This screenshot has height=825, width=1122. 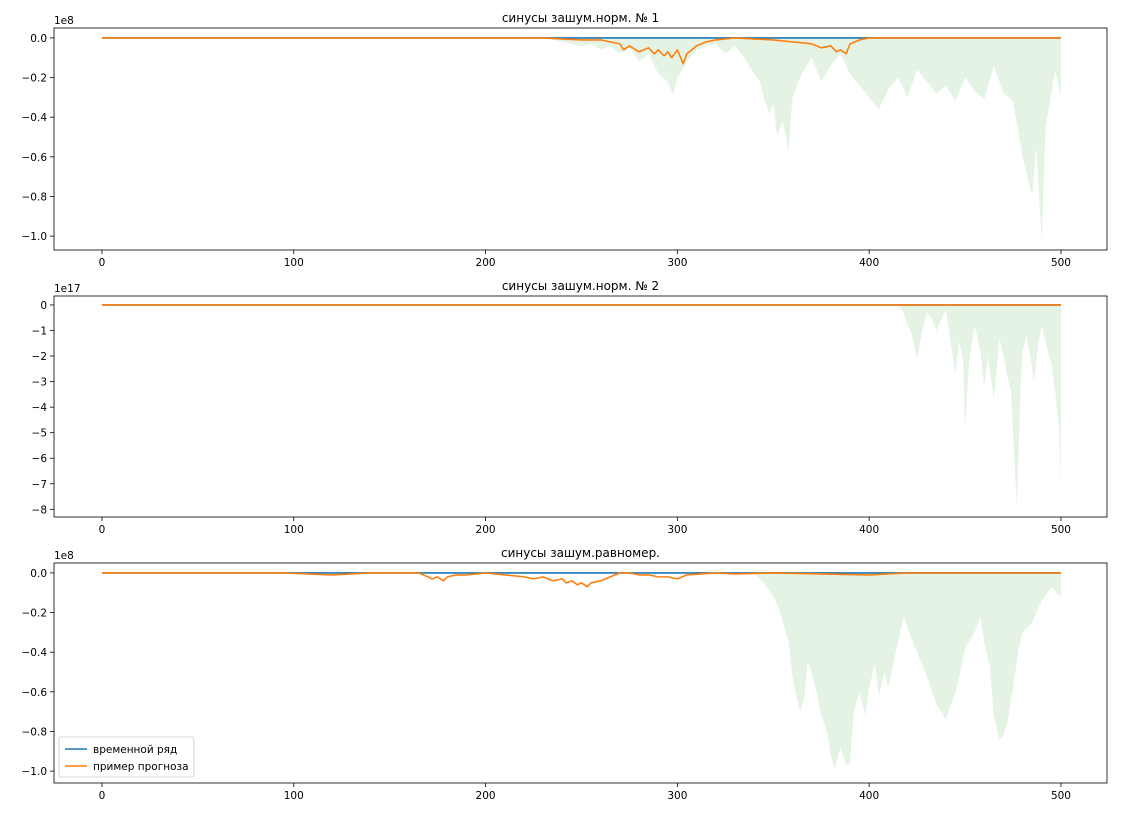 I want to click on y-tick-label: −8, so click(x=39, y=510).